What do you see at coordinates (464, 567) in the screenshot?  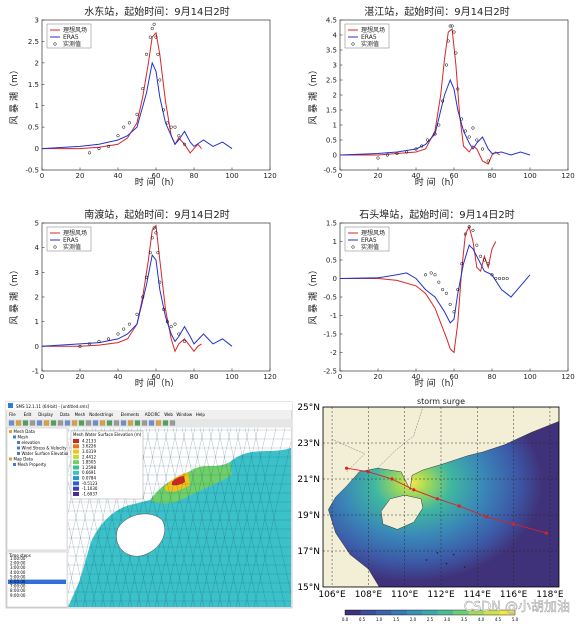 I see `island-dot` at bounding box center [464, 567].